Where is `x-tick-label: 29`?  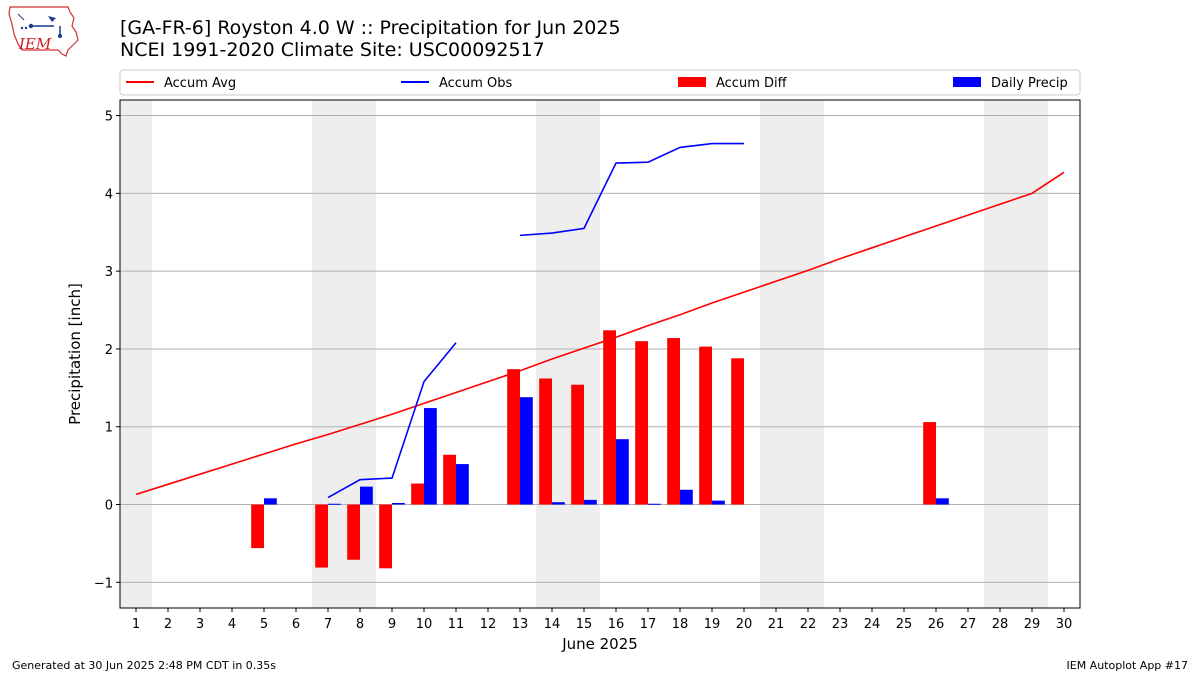
x-tick-label: 29 is located at coordinates (1032, 624).